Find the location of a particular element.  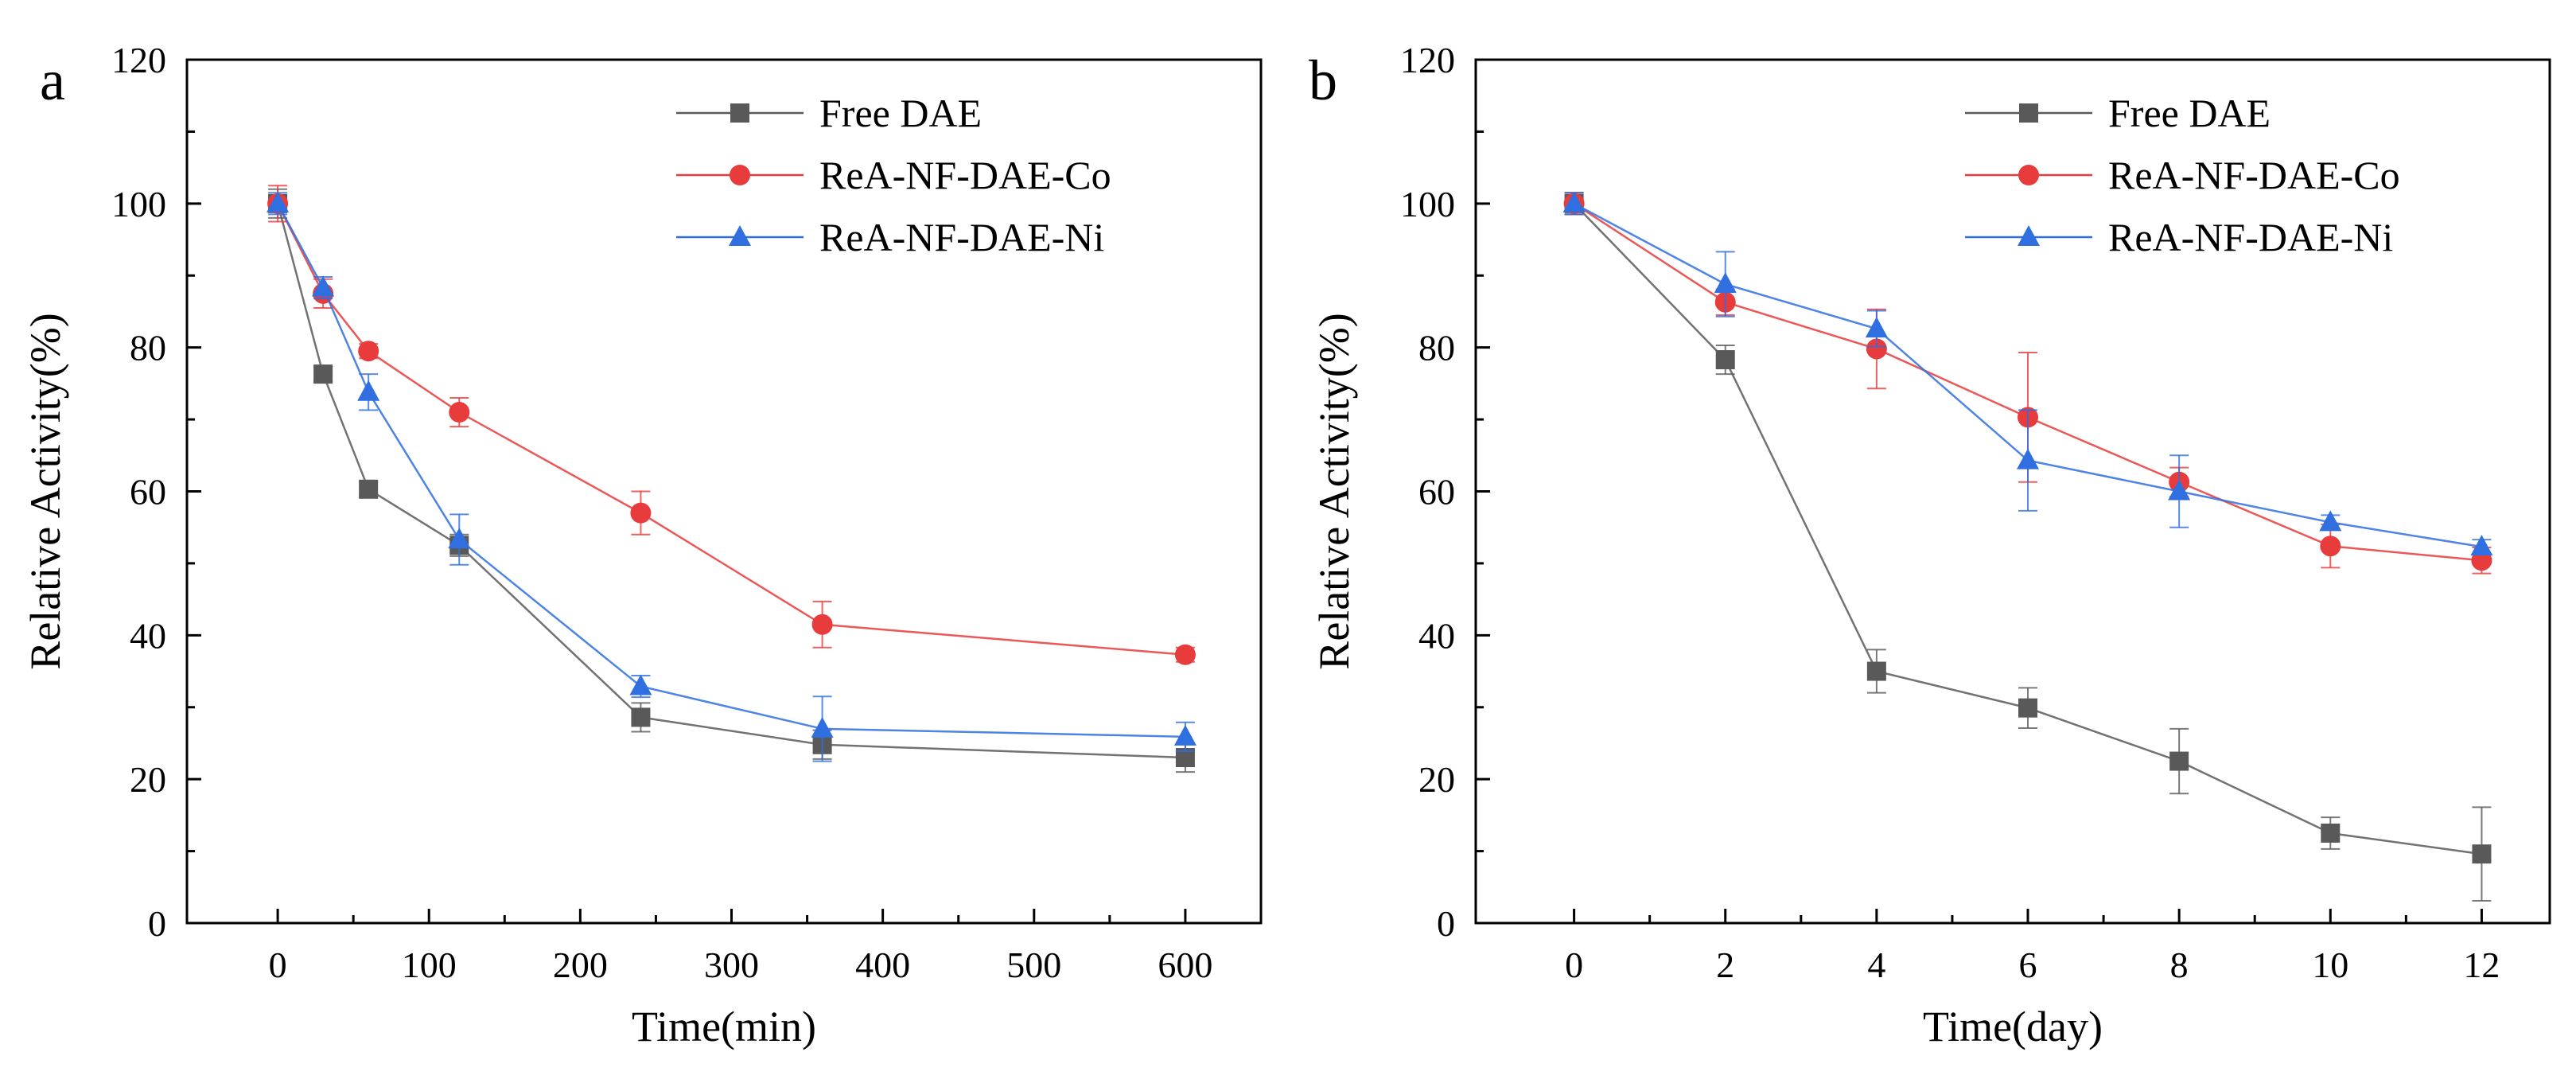

series-line is located at coordinates (731, 429).